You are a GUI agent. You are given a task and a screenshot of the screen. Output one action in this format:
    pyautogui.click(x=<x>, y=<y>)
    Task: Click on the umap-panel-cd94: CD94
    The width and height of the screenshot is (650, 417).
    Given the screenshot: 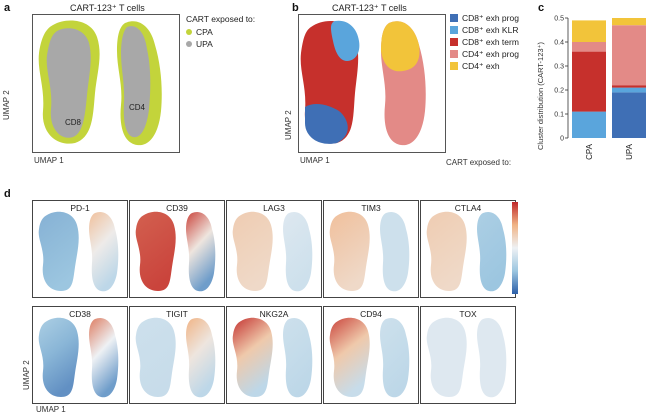 What is the action you would take?
    pyautogui.click(x=371, y=355)
    